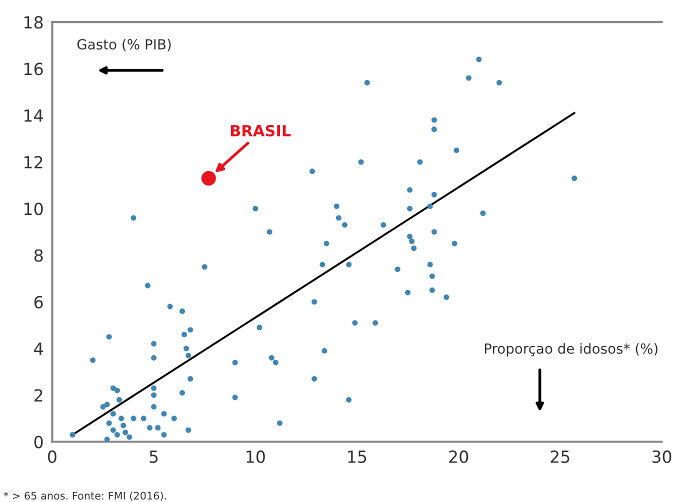 This screenshot has width=678, height=502. Describe the element at coordinates (33, 162) in the screenshot. I see `y-tick-label: 12` at that location.